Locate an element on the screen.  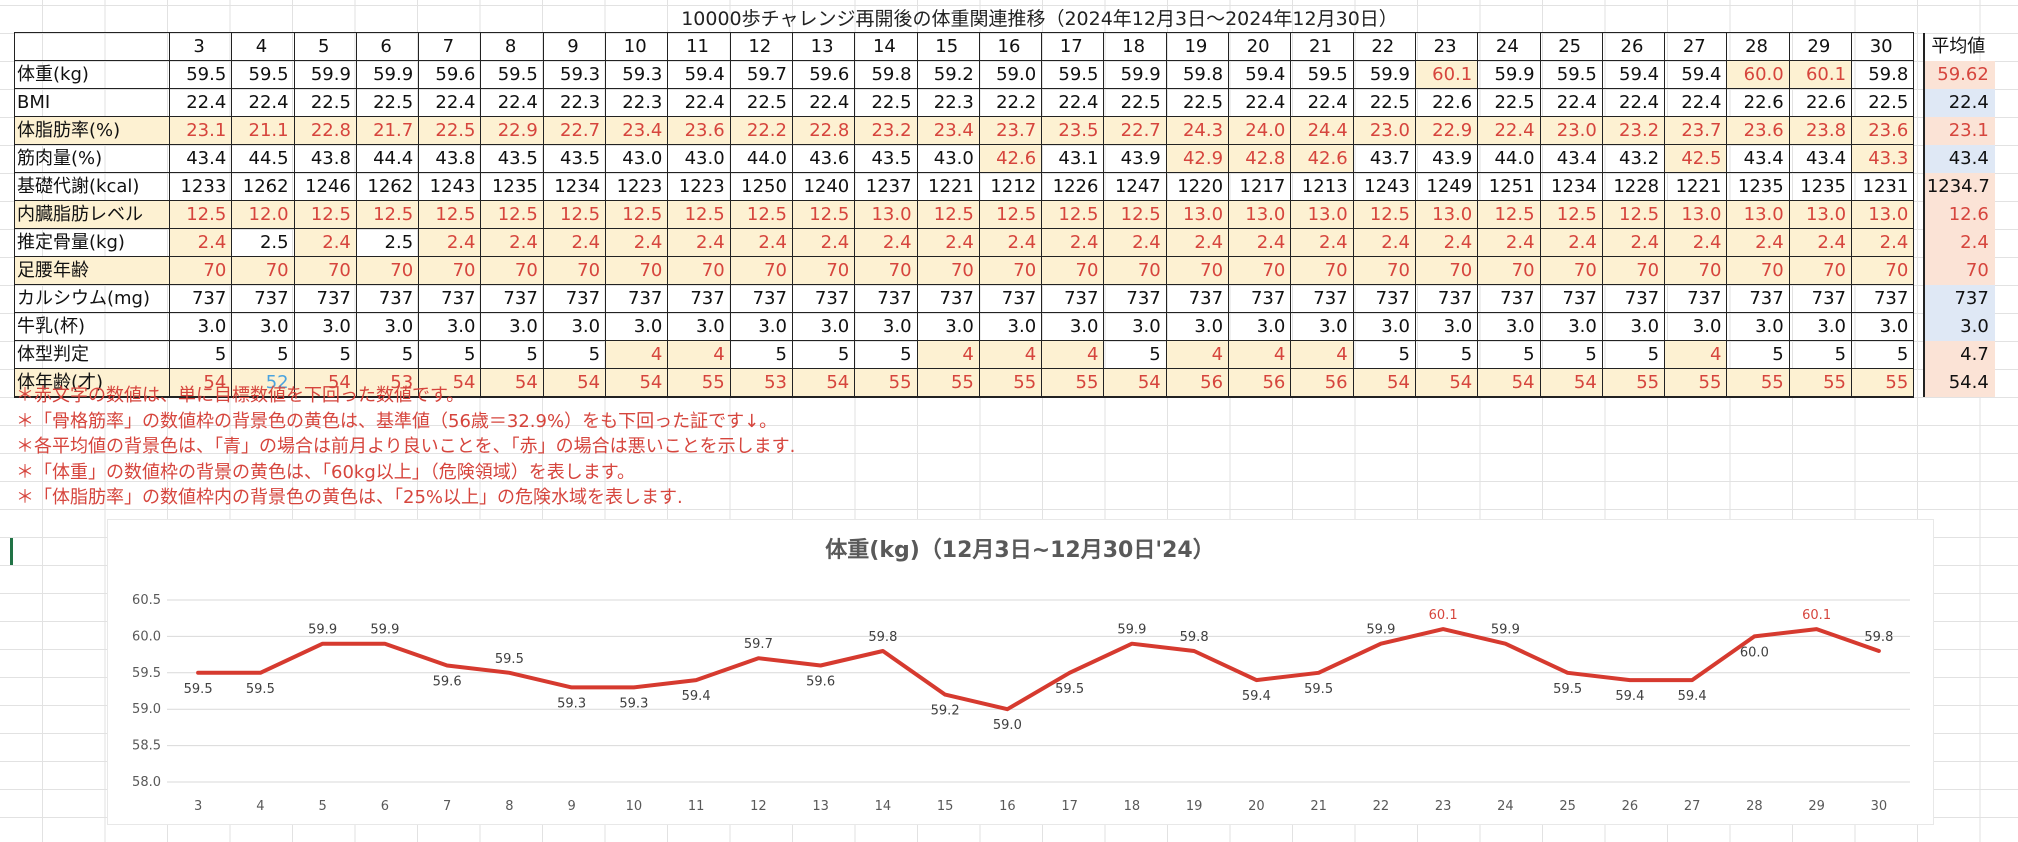
value-cell: 22.3 is located at coordinates (948, 102).